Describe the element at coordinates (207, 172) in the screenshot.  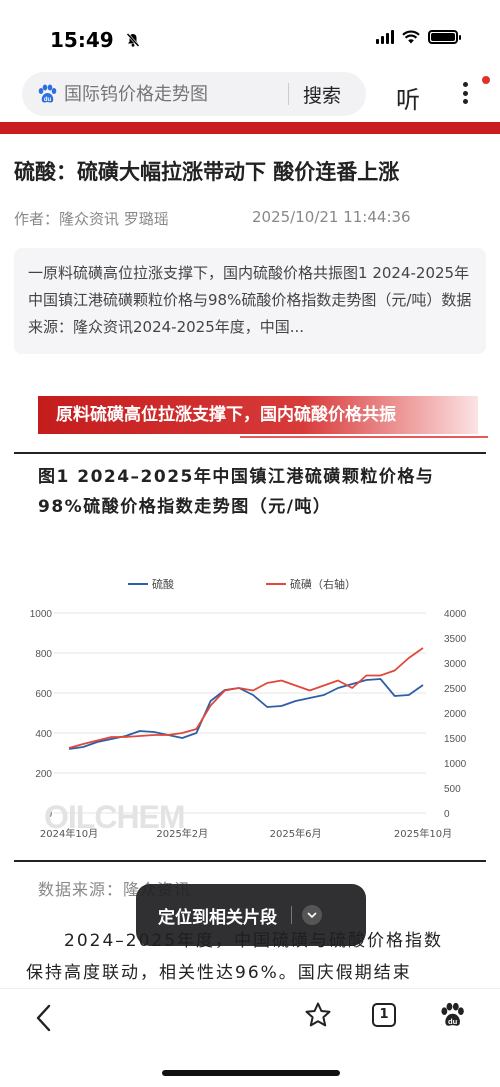
I see `article-title: 硫酸：硫磺大幅拉涨带动下 酸价连番上涨` at that location.